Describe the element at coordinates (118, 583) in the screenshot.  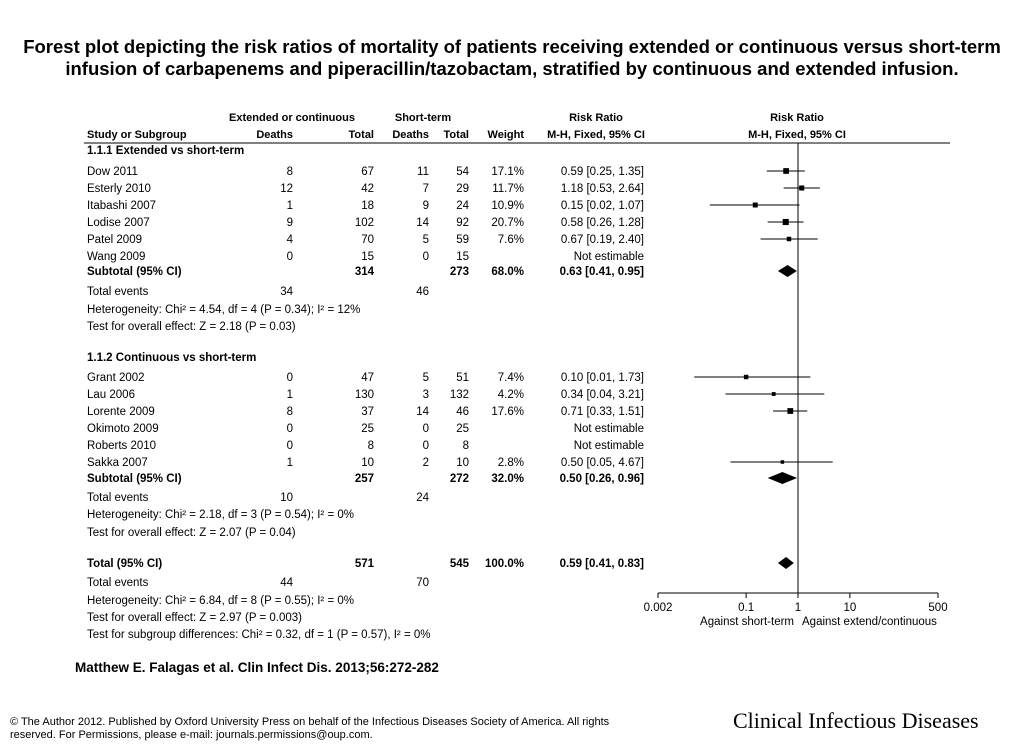
I see `total-events-label: Total events` at that location.